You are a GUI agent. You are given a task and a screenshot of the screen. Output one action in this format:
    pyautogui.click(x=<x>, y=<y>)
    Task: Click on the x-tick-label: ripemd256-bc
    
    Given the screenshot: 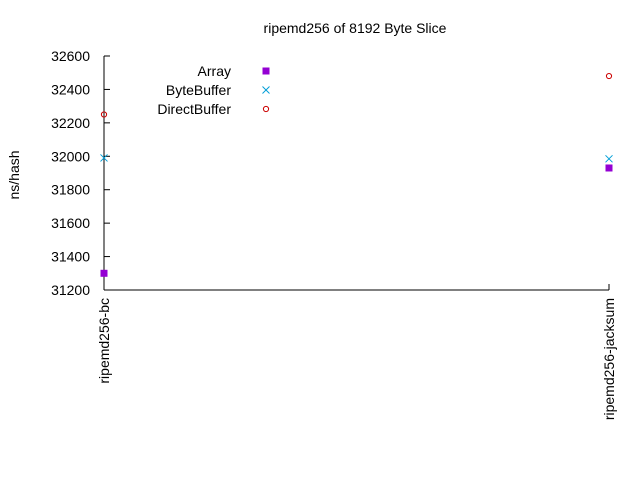 What is the action you would take?
    pyautogui.click(x=104, y=341)
    